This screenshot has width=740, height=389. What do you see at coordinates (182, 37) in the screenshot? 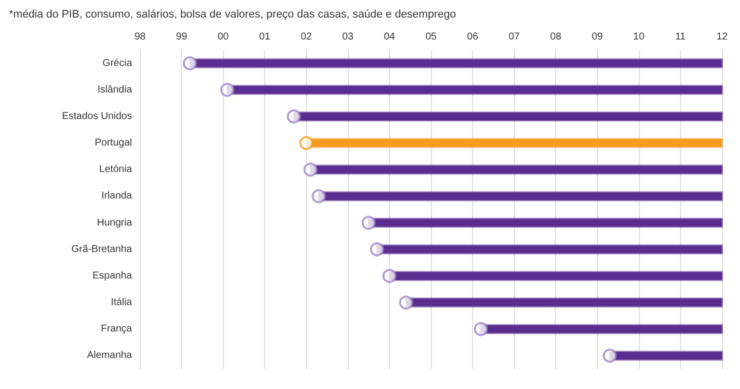
I see `x-tick-label: 99` at bounding box center [182, 37].